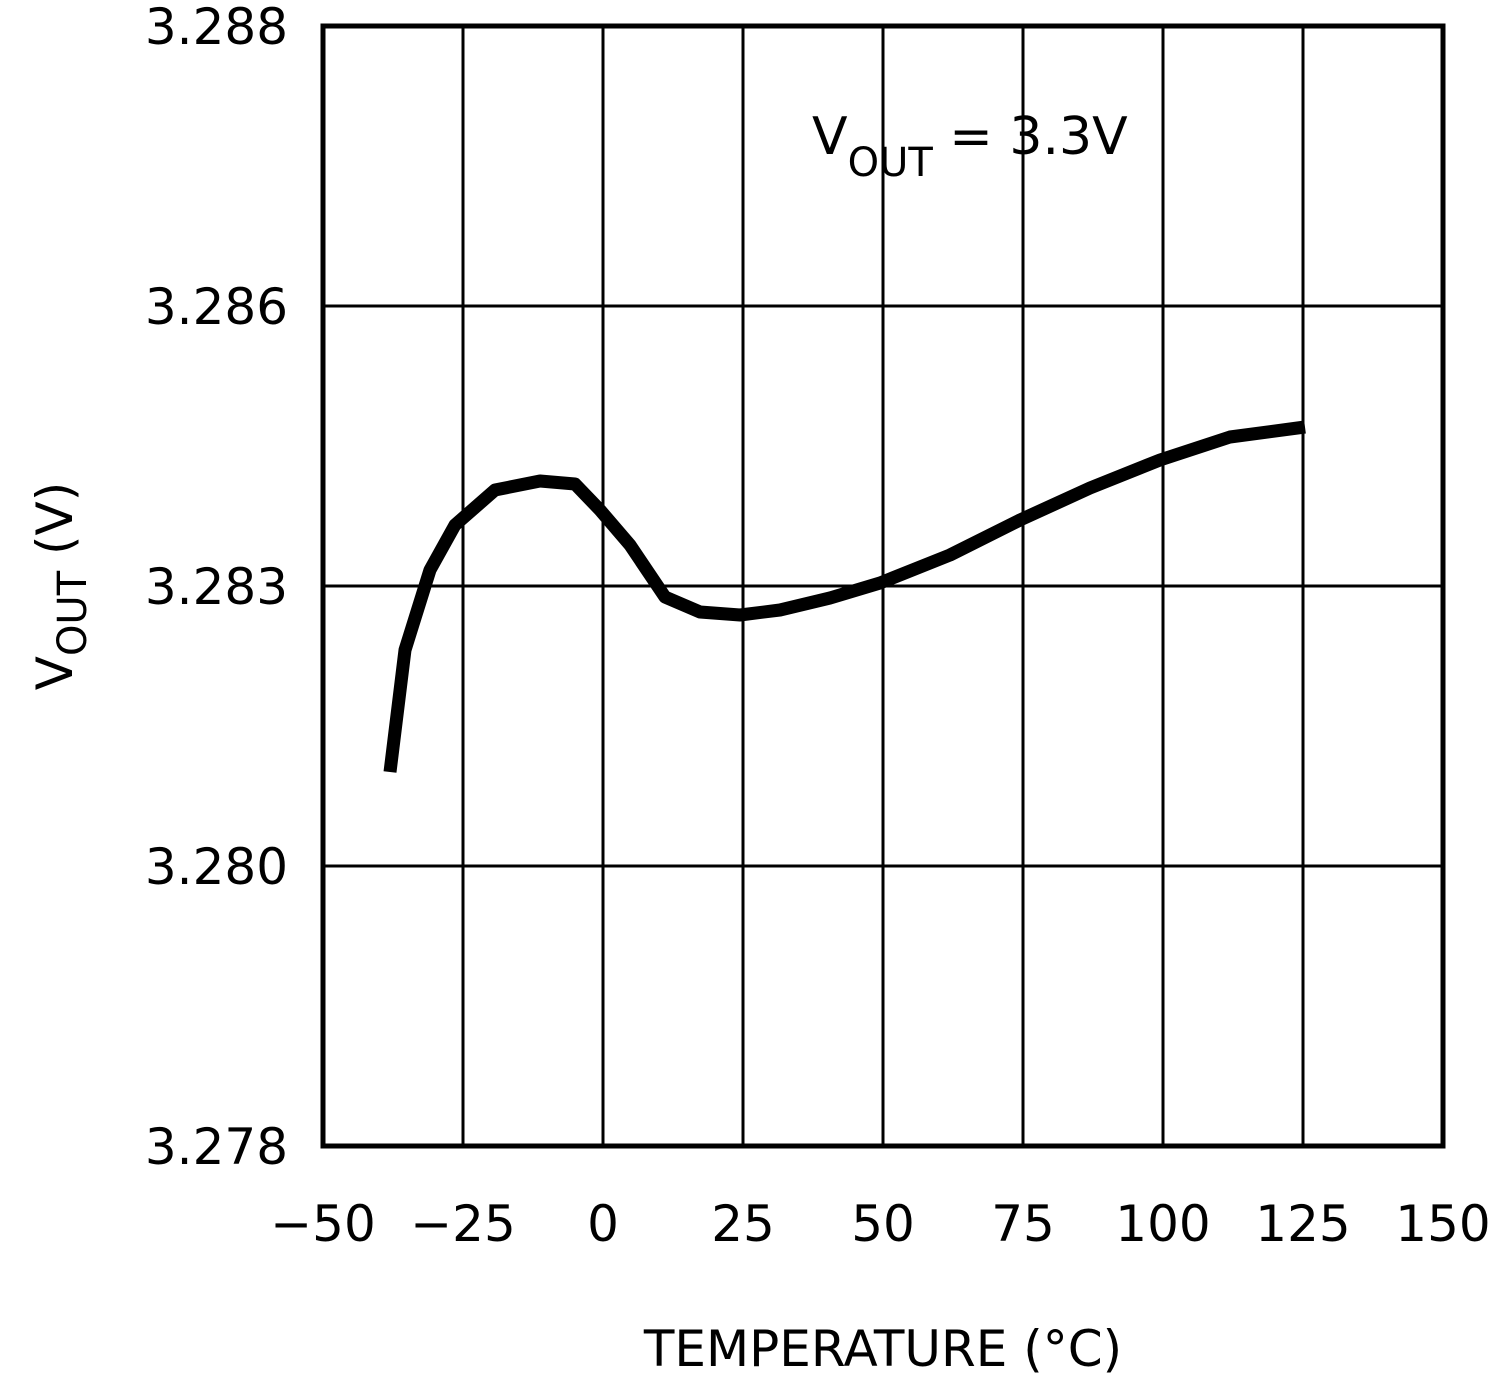  I want to click on y-axis-title-main: V, so click(55, 673).